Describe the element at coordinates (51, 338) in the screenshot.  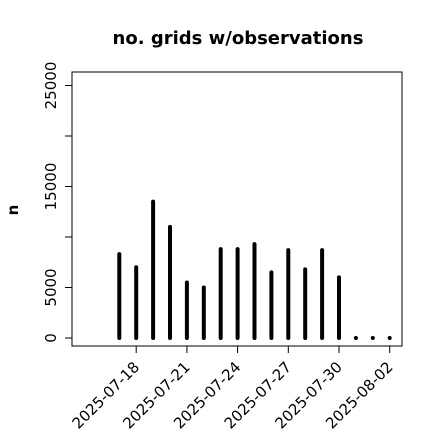
I see `y-tick-label: 0` at that location.